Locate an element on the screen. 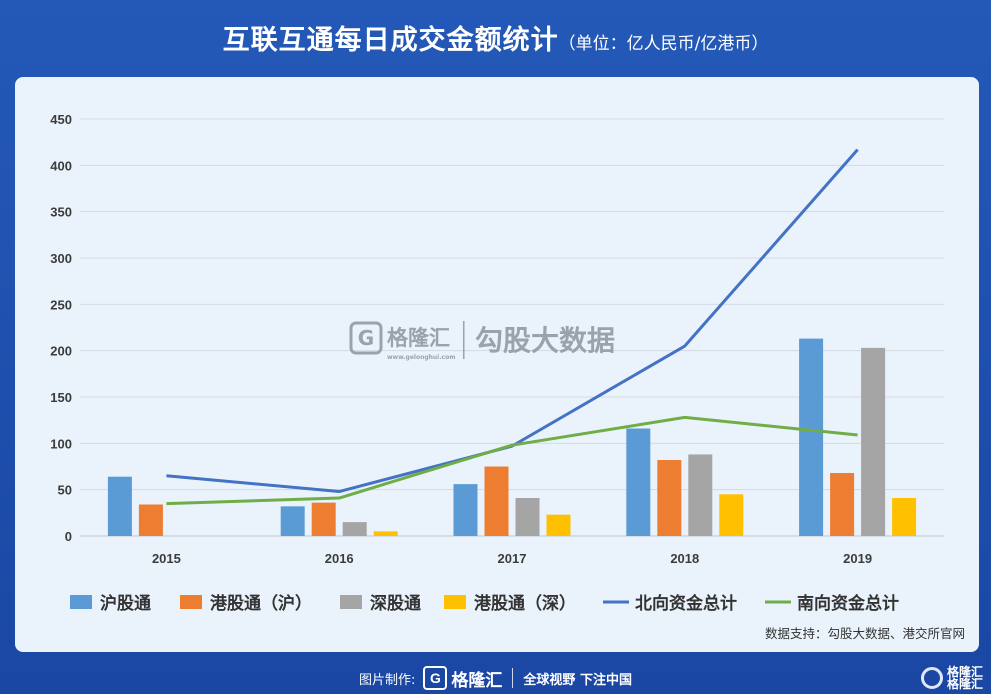 The width and height of the screenshot is (991, 694). y-tick-label: 100 is located at coordinates (61, 443).